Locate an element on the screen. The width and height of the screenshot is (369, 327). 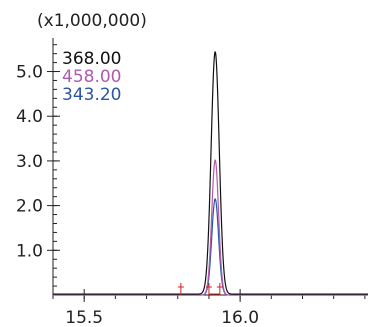
y-tick-label: 2.0 is located at coordinates (29, 207).